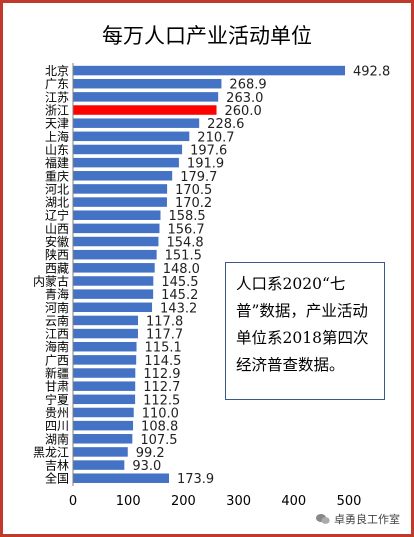 This screenshot has height=537, width=414. Describe the element at coordinates (57, 189) in the screenshot. I see `category-label-9: 河北` at that location.